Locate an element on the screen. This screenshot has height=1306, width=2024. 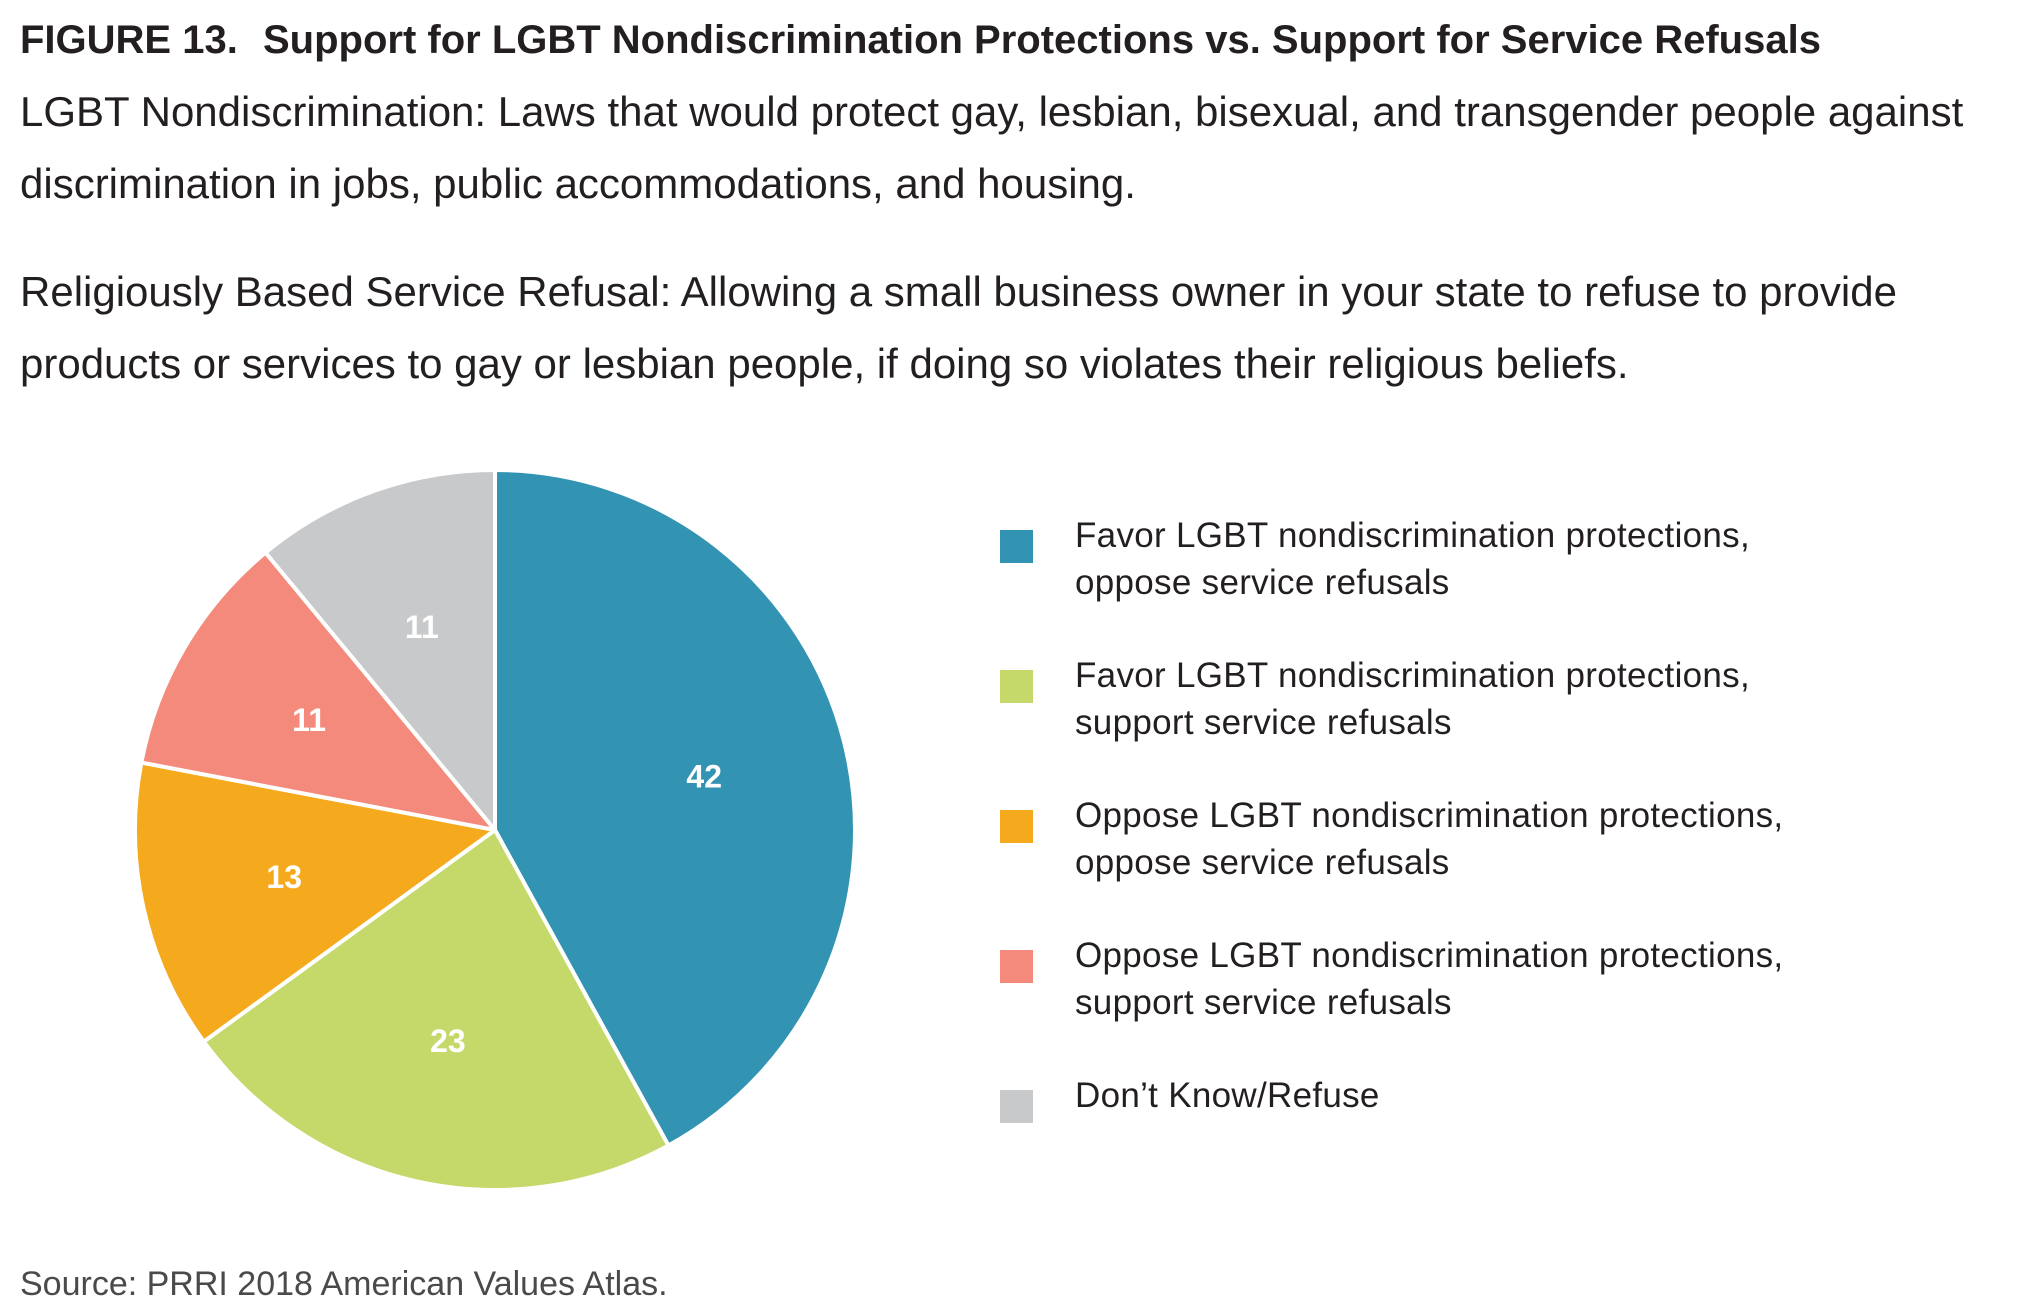
pie-slice-value-label: 23 is located at coordinates (448, 1041).